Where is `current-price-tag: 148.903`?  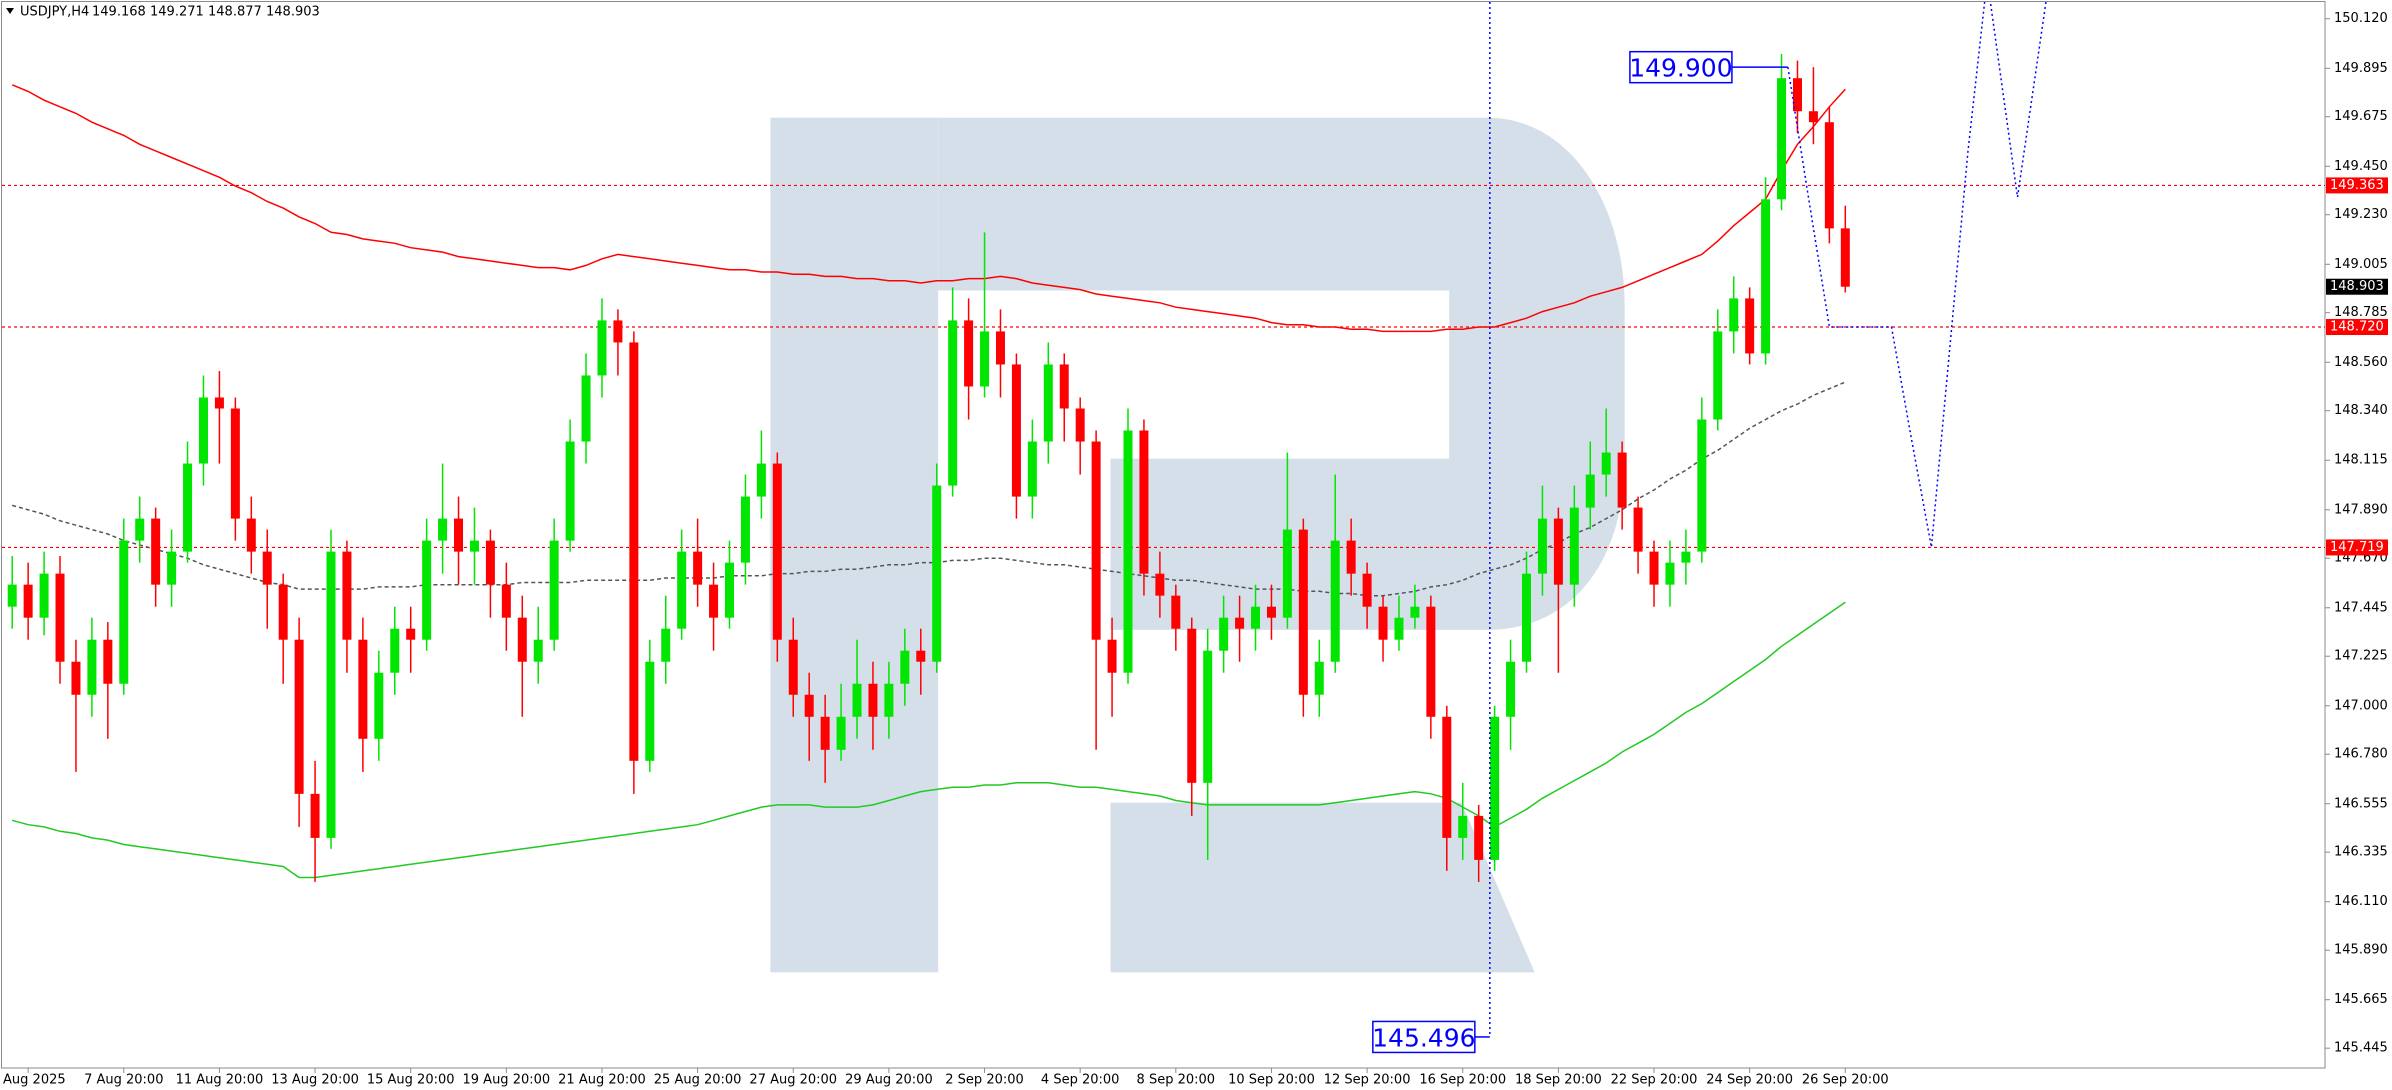 current-price-tag: 148.903 is located at coordinates (2357, 286).